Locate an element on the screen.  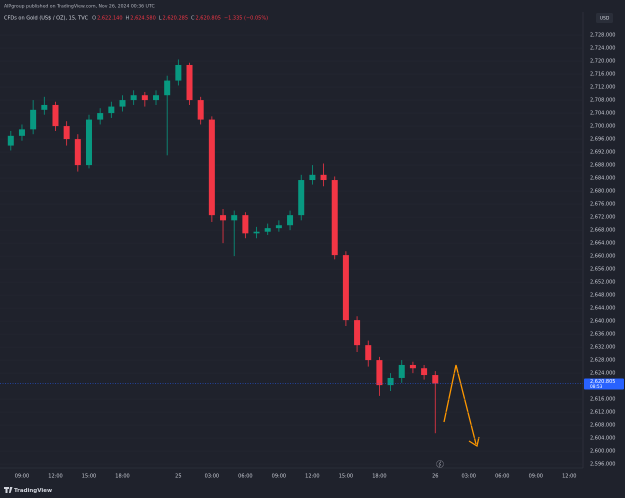
y-tick-label: 2,668.000 is located at coordinates (602, 231).